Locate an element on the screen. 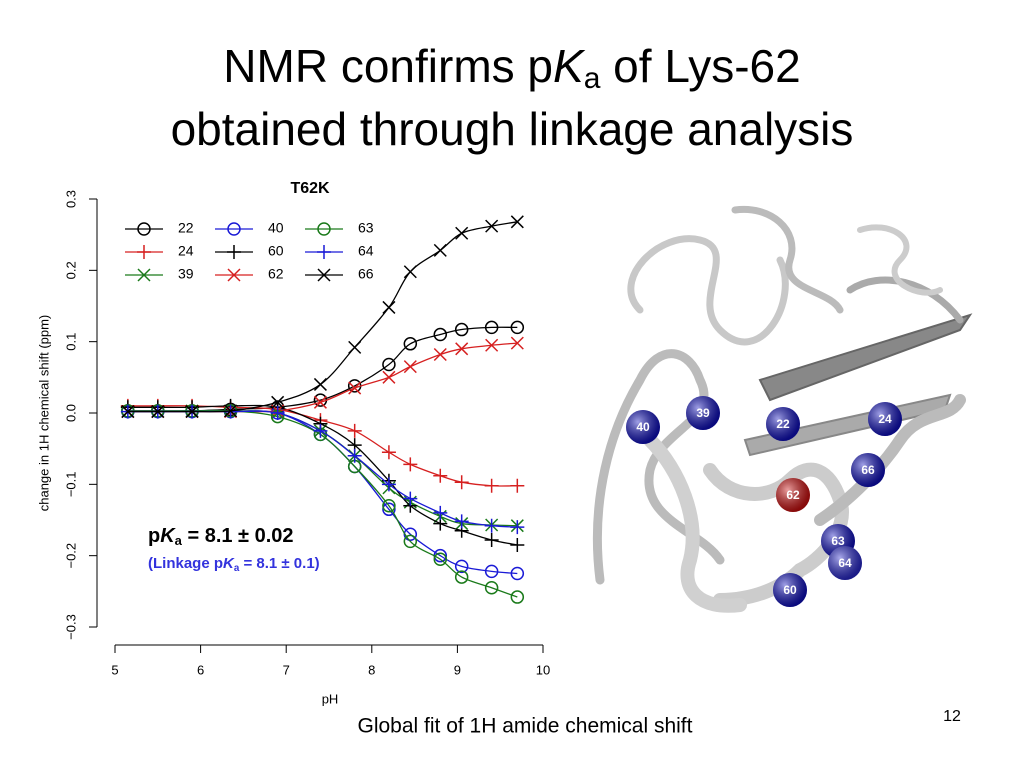 This screenshot has height=773, width=1024. annotation-part: p is located at coordinates (154, 536).